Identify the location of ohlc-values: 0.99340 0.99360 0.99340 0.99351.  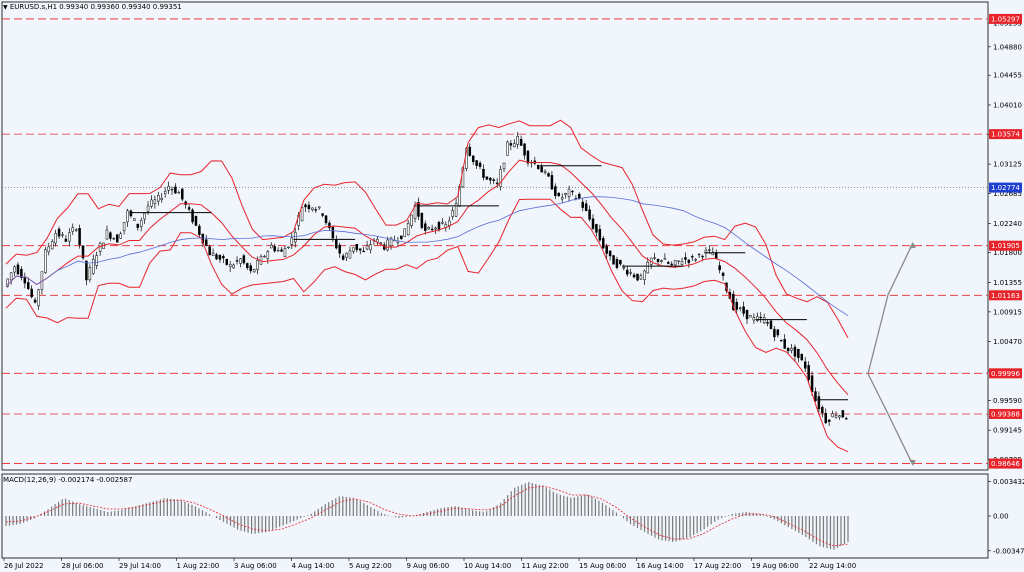
(120, 7).